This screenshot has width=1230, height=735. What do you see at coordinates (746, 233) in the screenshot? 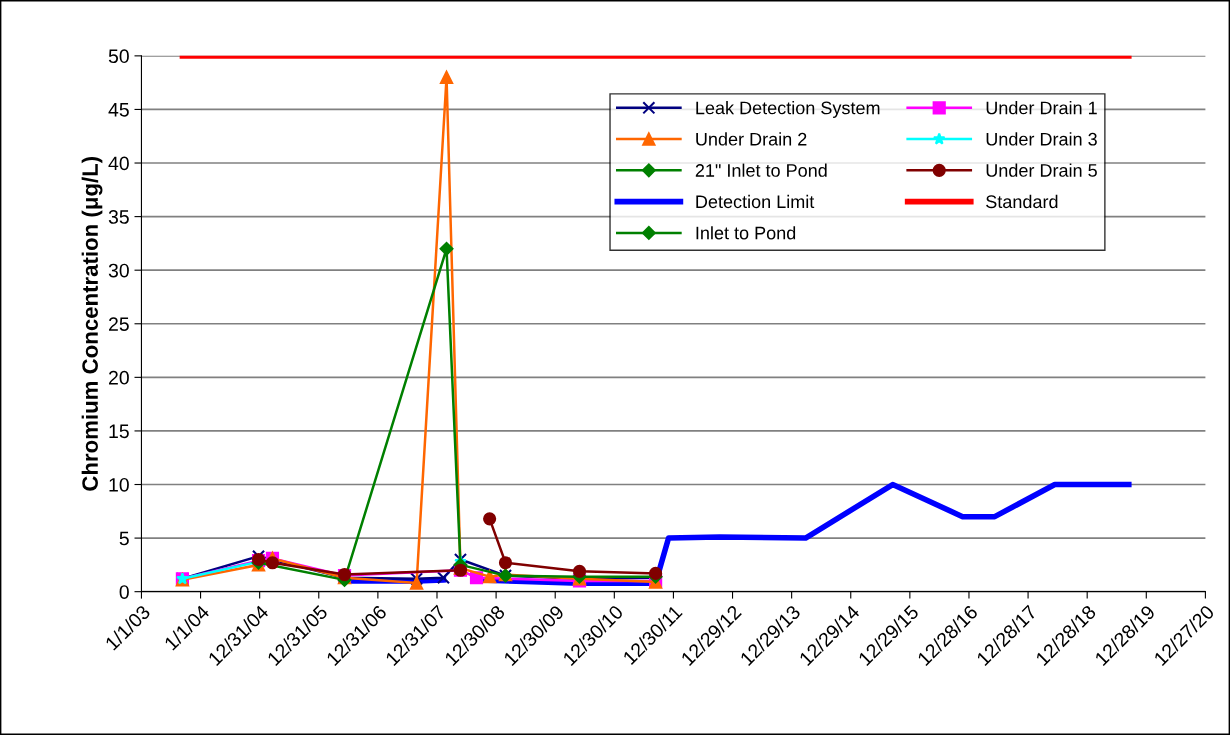
I see `legend-label: Inlet to Pond` at bounding box center [746, 233].